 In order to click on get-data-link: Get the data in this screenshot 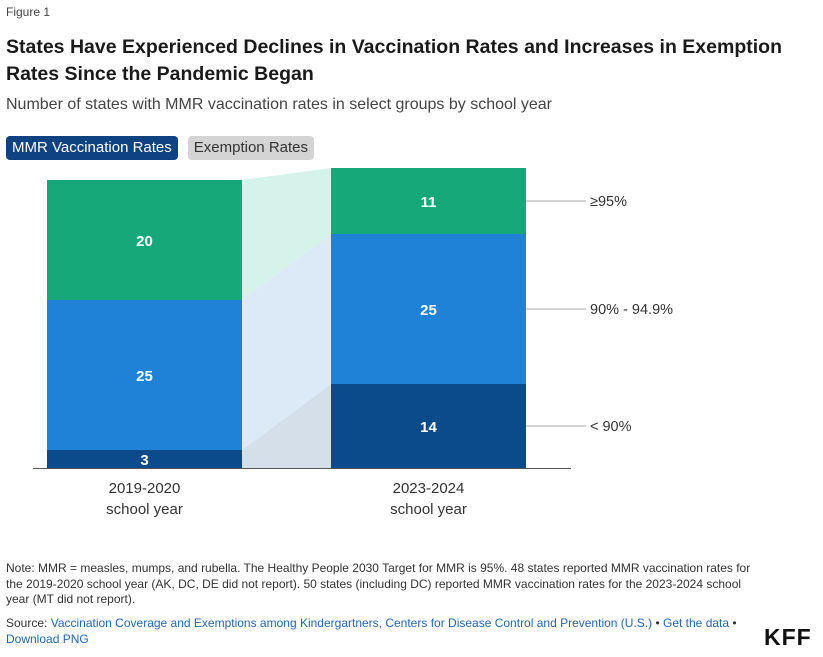, I will do `click(696, 623)`.